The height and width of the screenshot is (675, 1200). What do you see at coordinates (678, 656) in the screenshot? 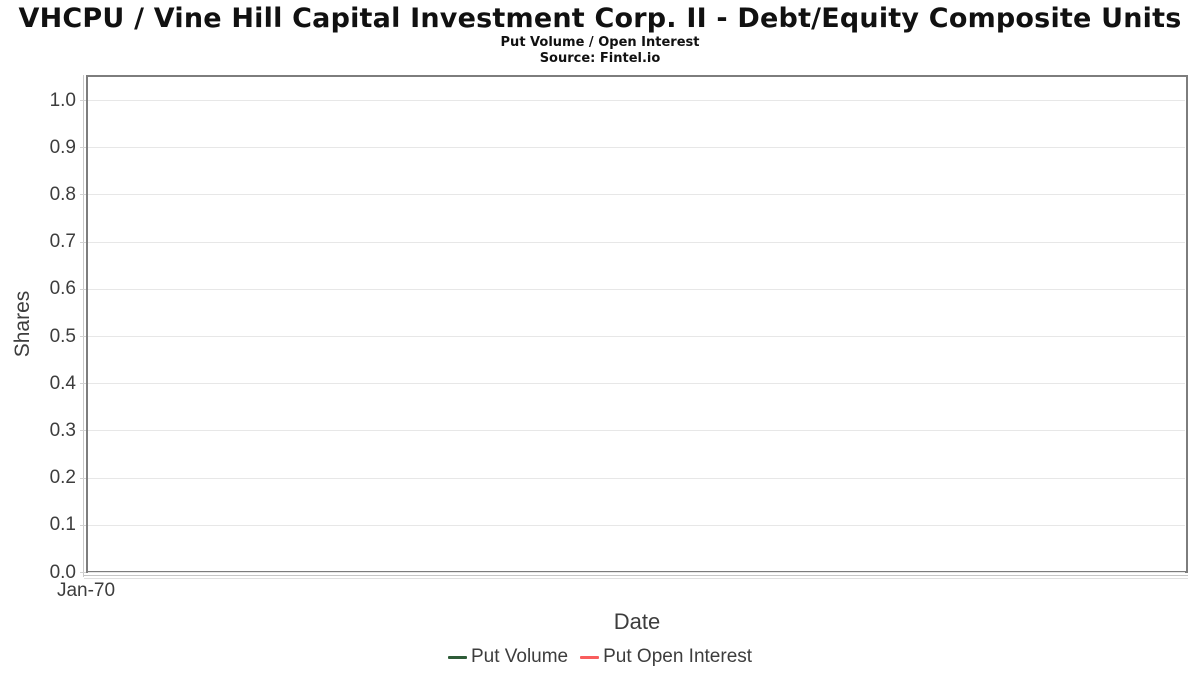
I see `legend-label: Put Open Interest` at bounding box center [678, 656].